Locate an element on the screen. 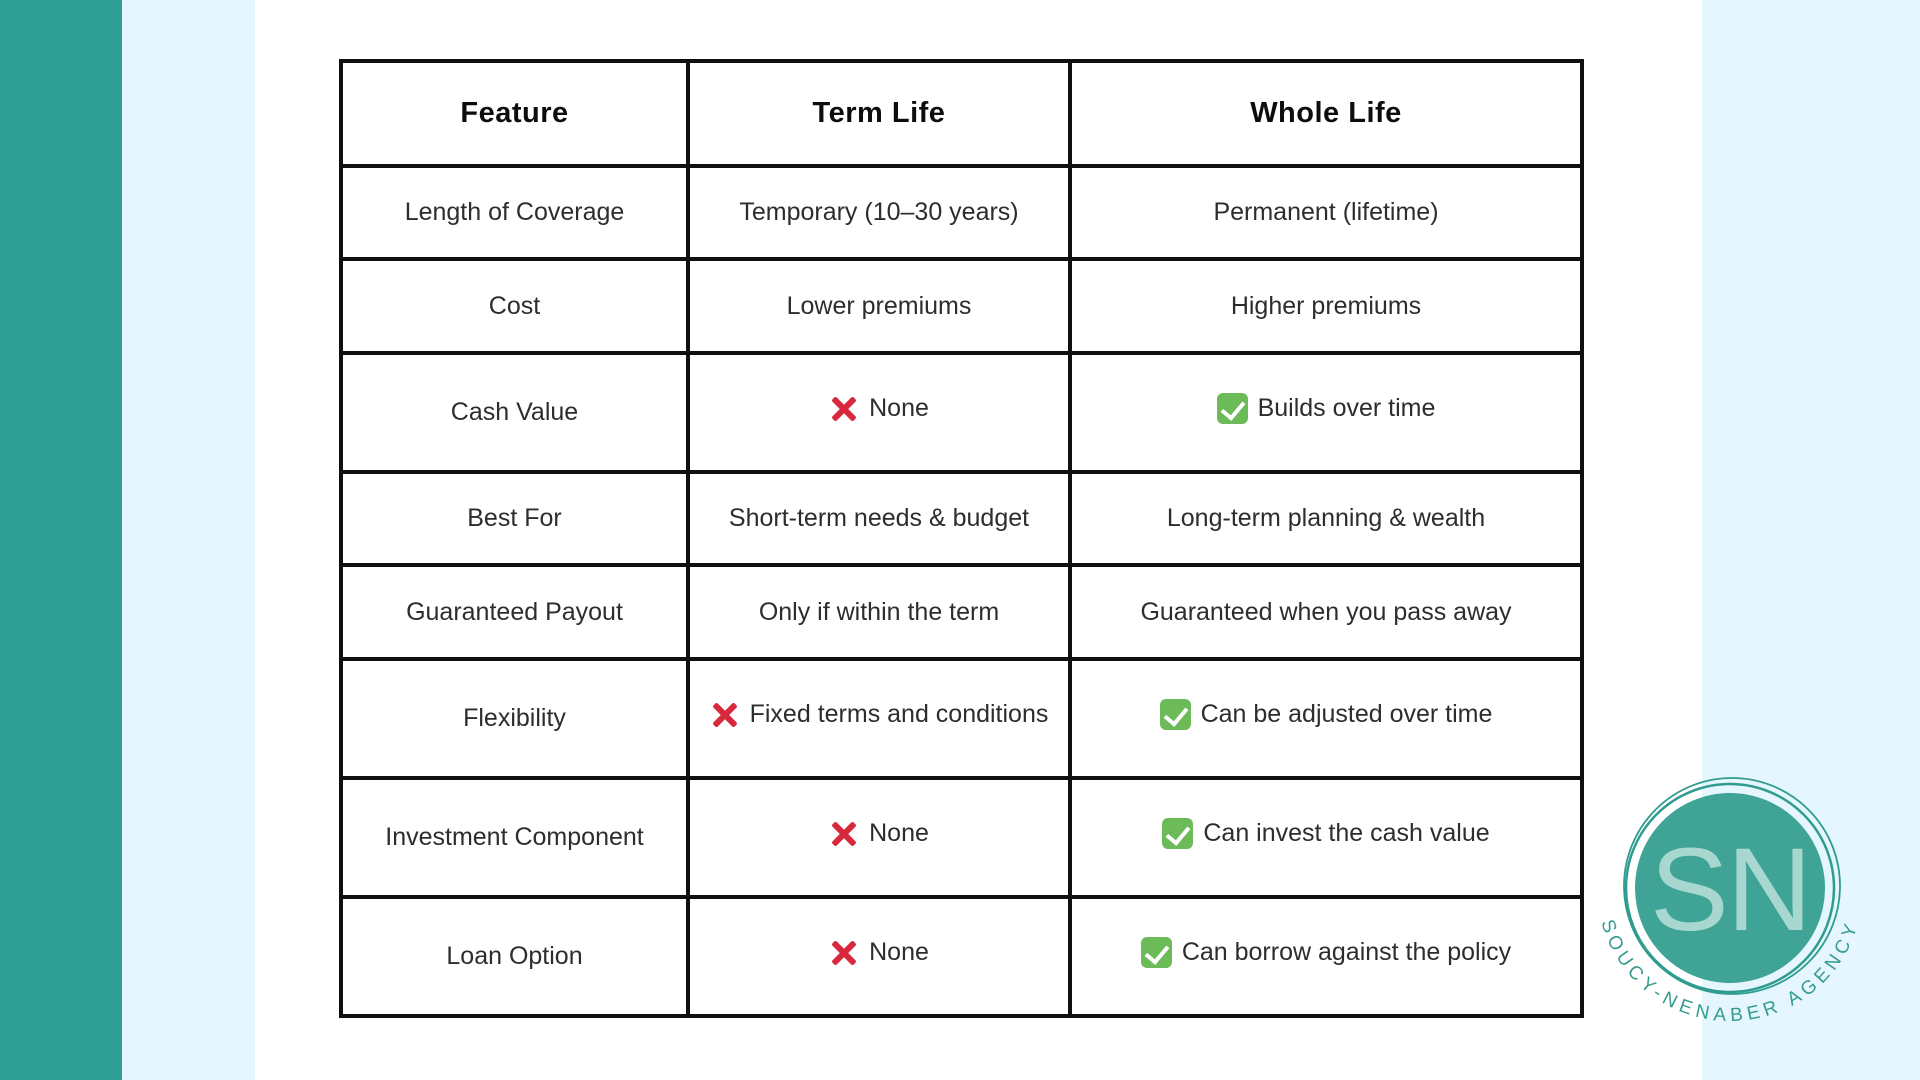 This screenshot has width=1920, height=1080. table-row: Cost Lower premiums Higher premiums is located at coordinates (961, 306).